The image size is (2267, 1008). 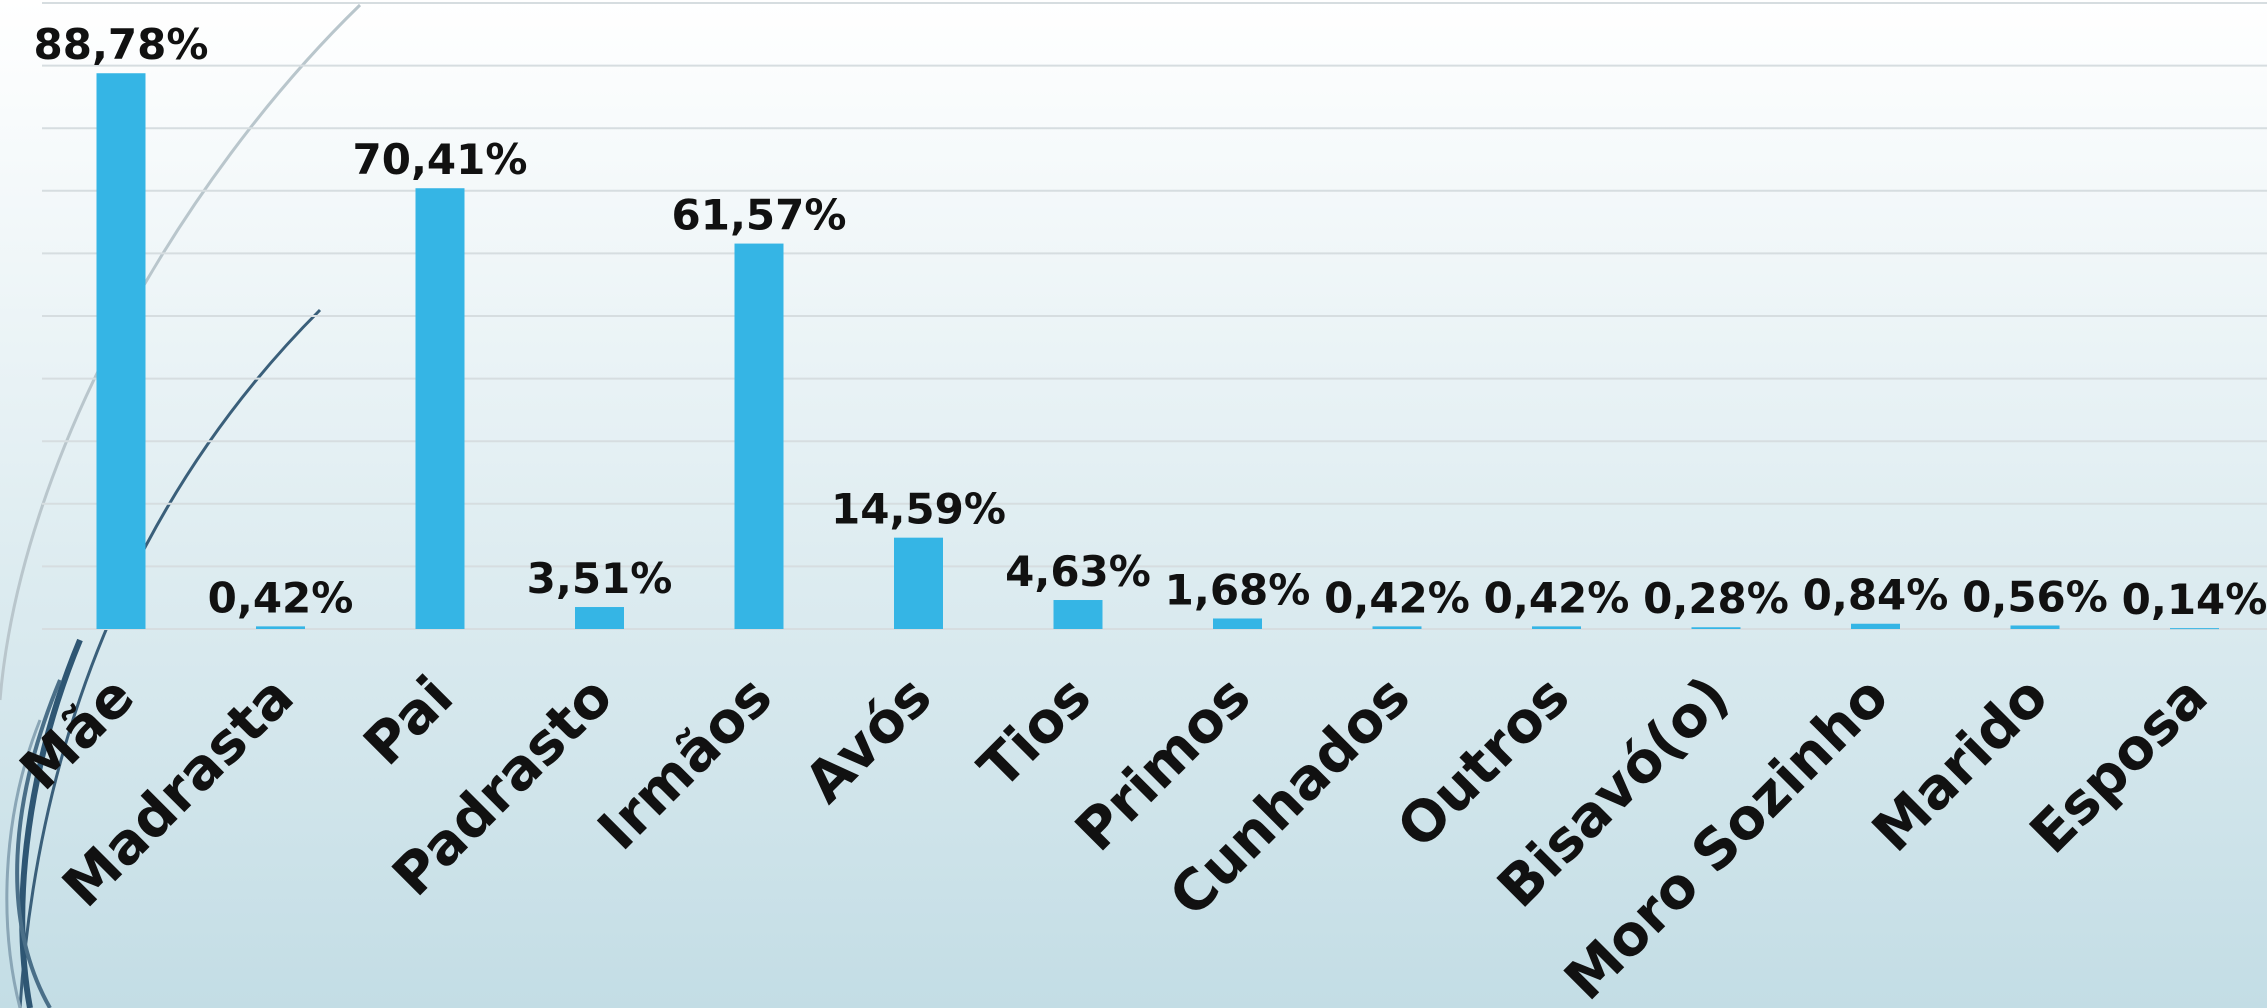 I want to click on value-label: 0,56%, so click(x=2035, y=596).